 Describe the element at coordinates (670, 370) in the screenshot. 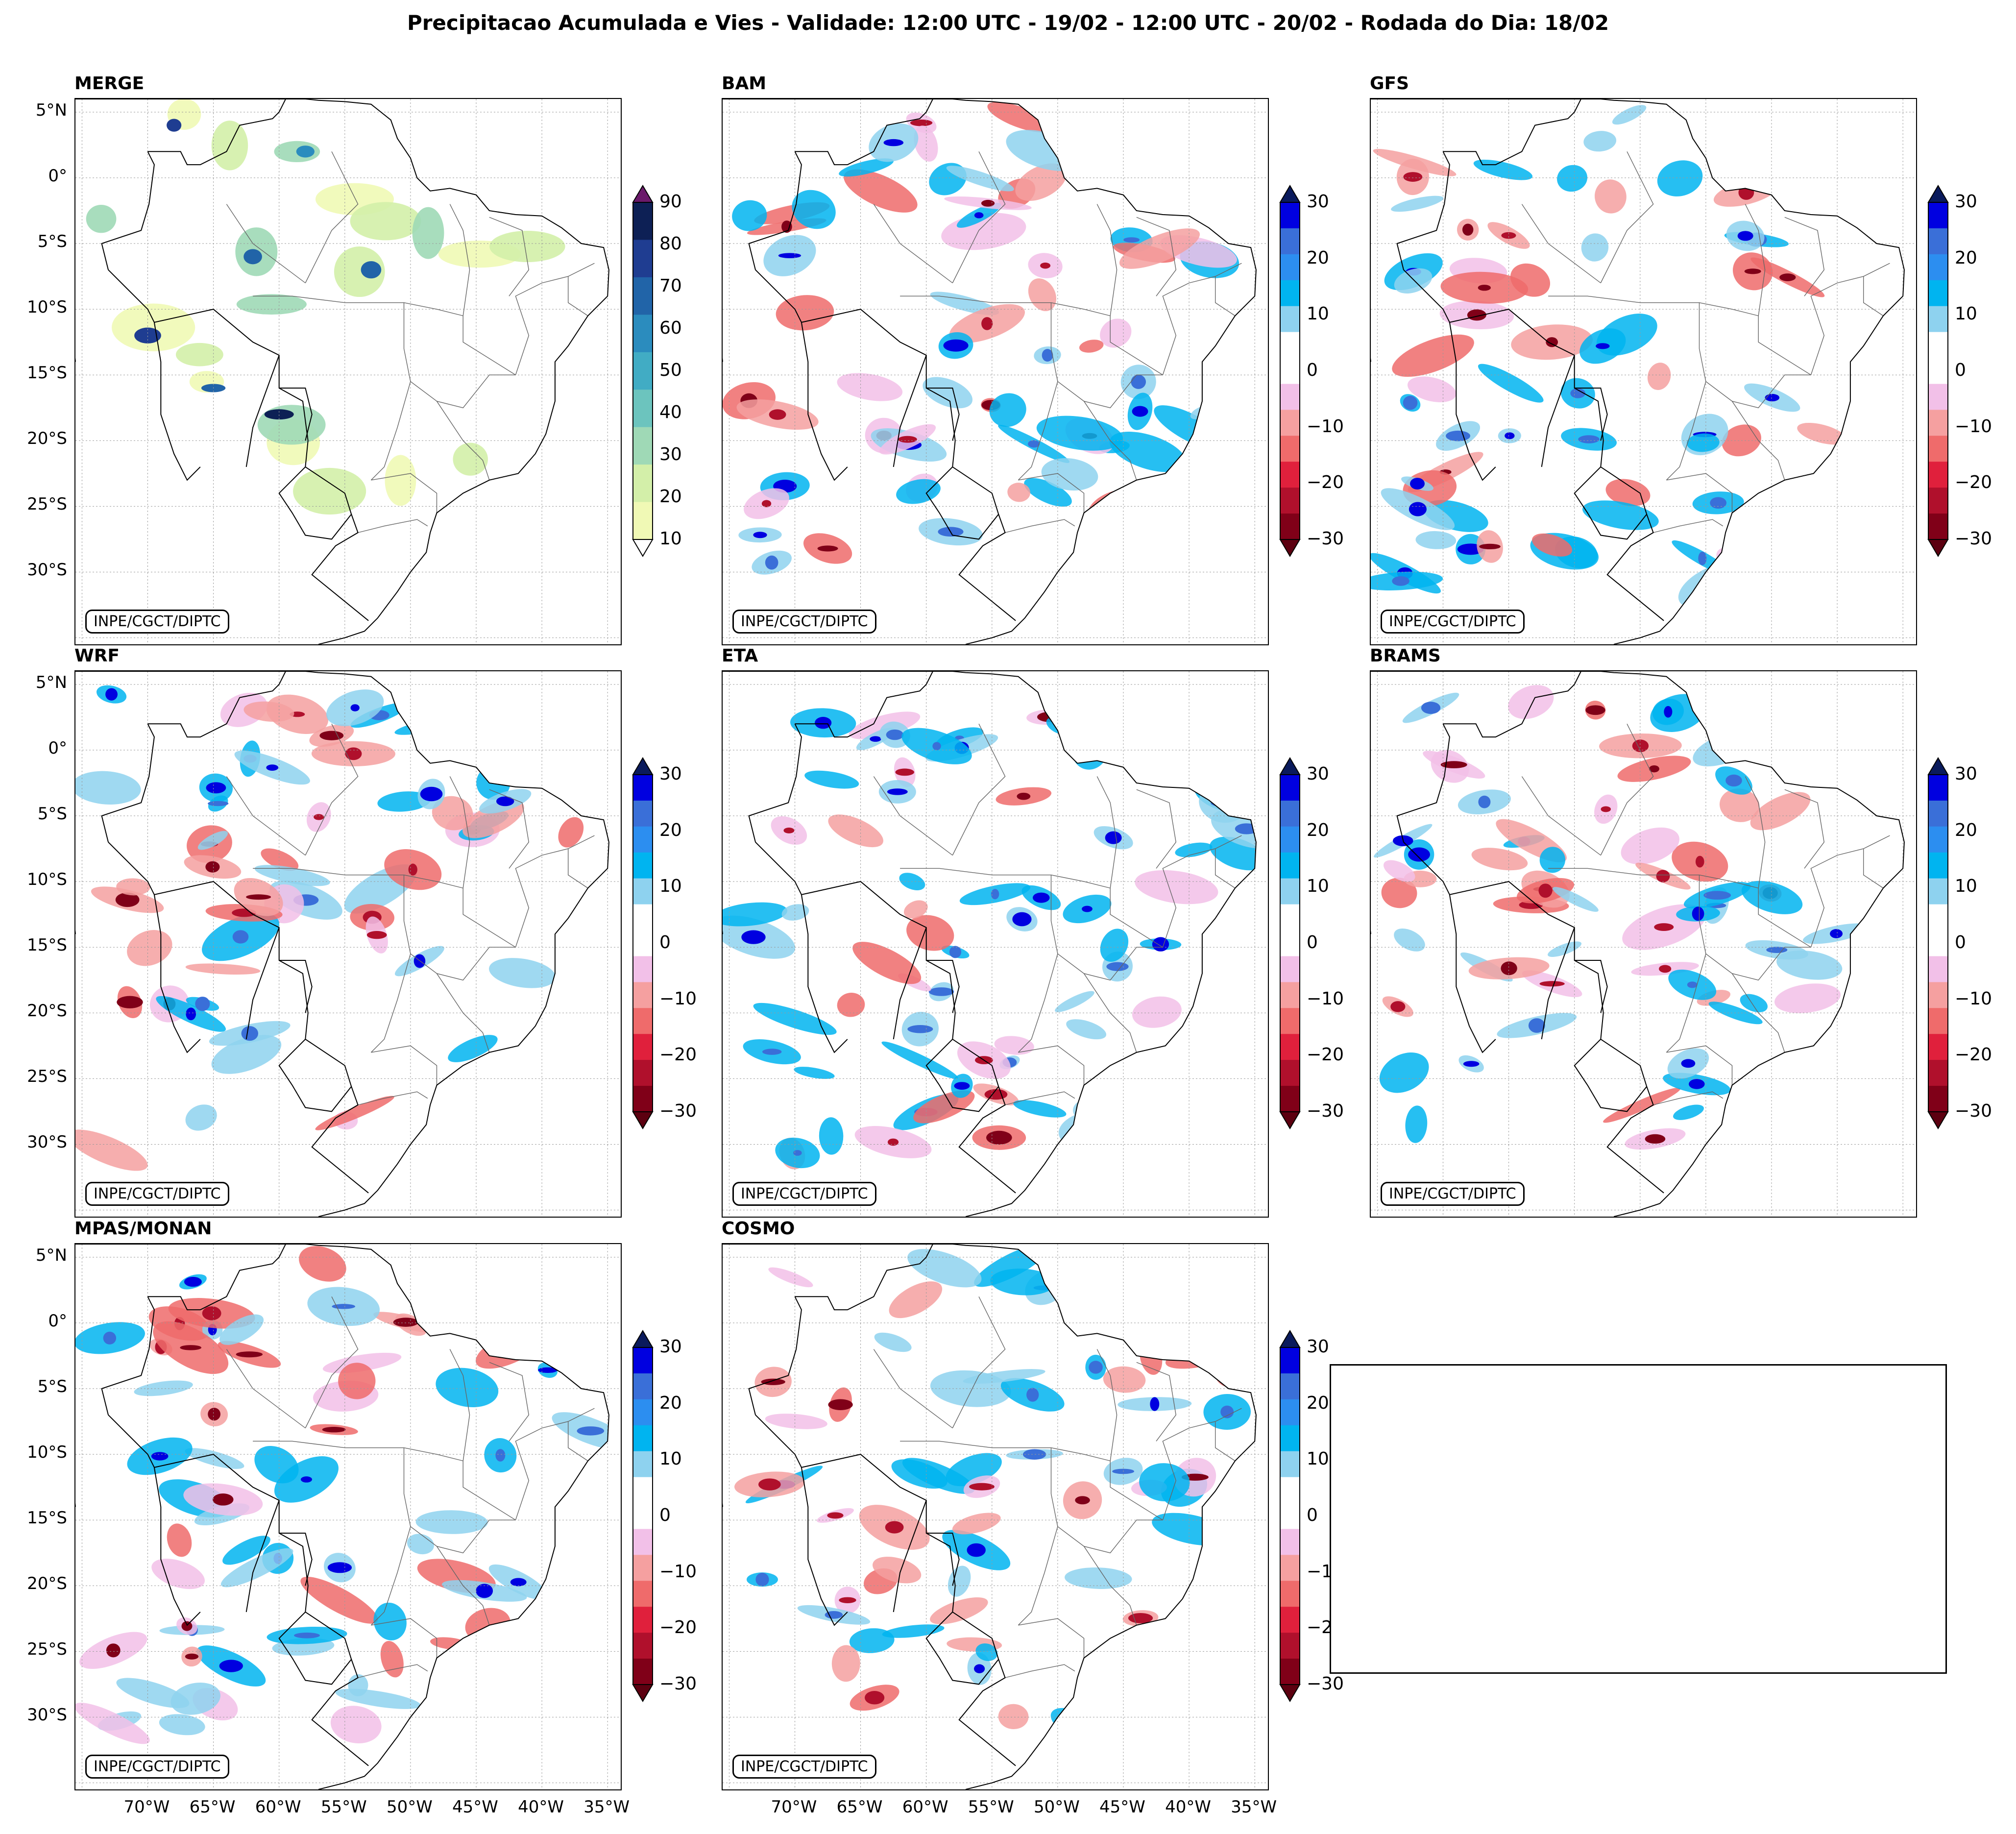

I see `colorbar-tick-label: 50` at that location.